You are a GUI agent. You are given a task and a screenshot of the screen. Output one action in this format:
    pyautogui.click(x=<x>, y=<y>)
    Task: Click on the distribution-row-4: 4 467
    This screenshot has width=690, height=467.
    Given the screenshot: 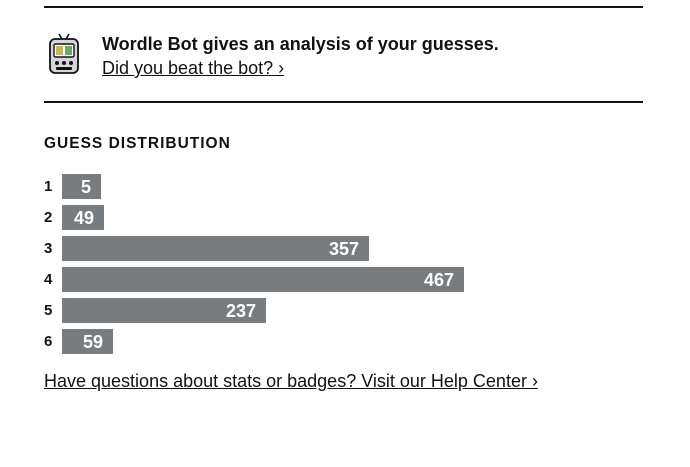 What is the action you would take?
    pyautogui.click(x=324, y=279)
    